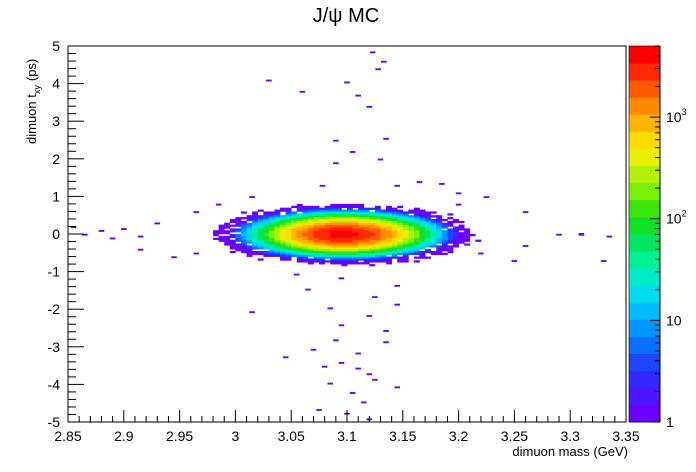 Image resolution: width=696 pixels, height=472 pixels. Describe the element at coordinates (570, 436) in the screenshot. I see `x-tick-label: 3.3` at that location.